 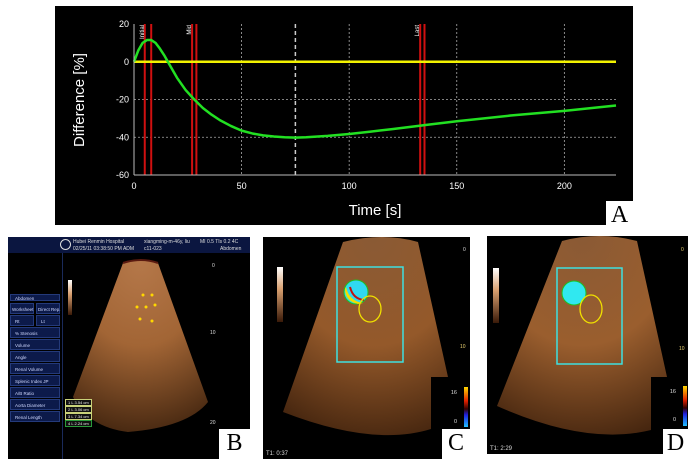 What do you see at coordinates (35, 344) in the screenshot?
I see `menu-volume: Volume` at bounding box center [35, 344].